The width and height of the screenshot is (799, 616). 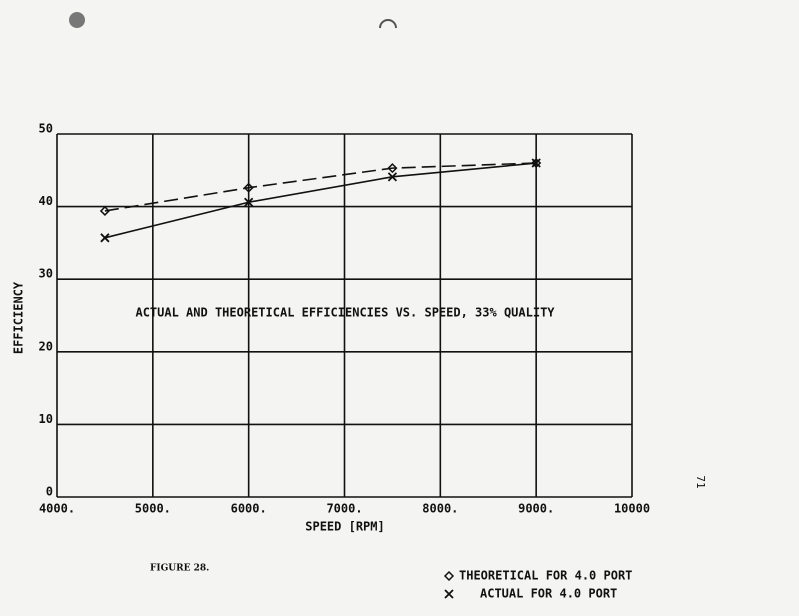 I want to click on x-tick-label: 7000., so click(x=344, y=509).